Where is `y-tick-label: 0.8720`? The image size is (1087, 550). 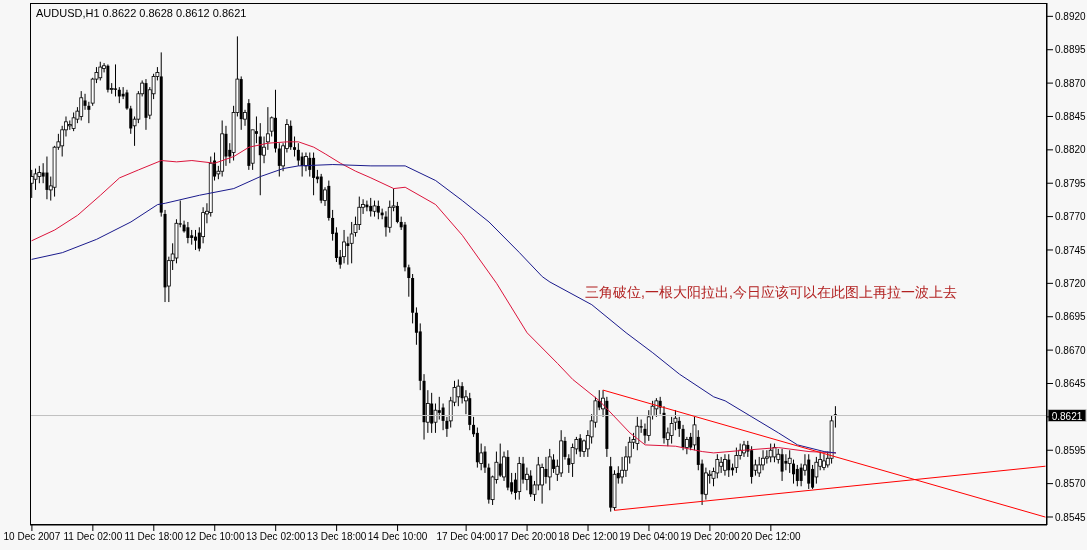
y-tick-label: 0.8720 is located at coordinates (1071, 283).